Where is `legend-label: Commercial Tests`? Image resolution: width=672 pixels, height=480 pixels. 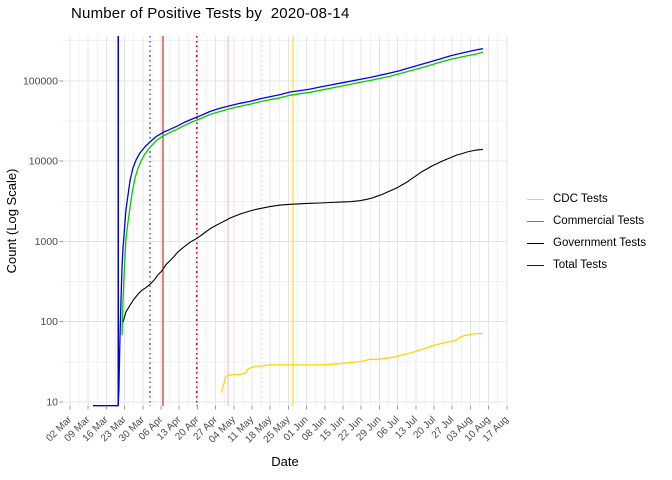
legend-label: Commercial Tests is located at coordinates (599, 221).